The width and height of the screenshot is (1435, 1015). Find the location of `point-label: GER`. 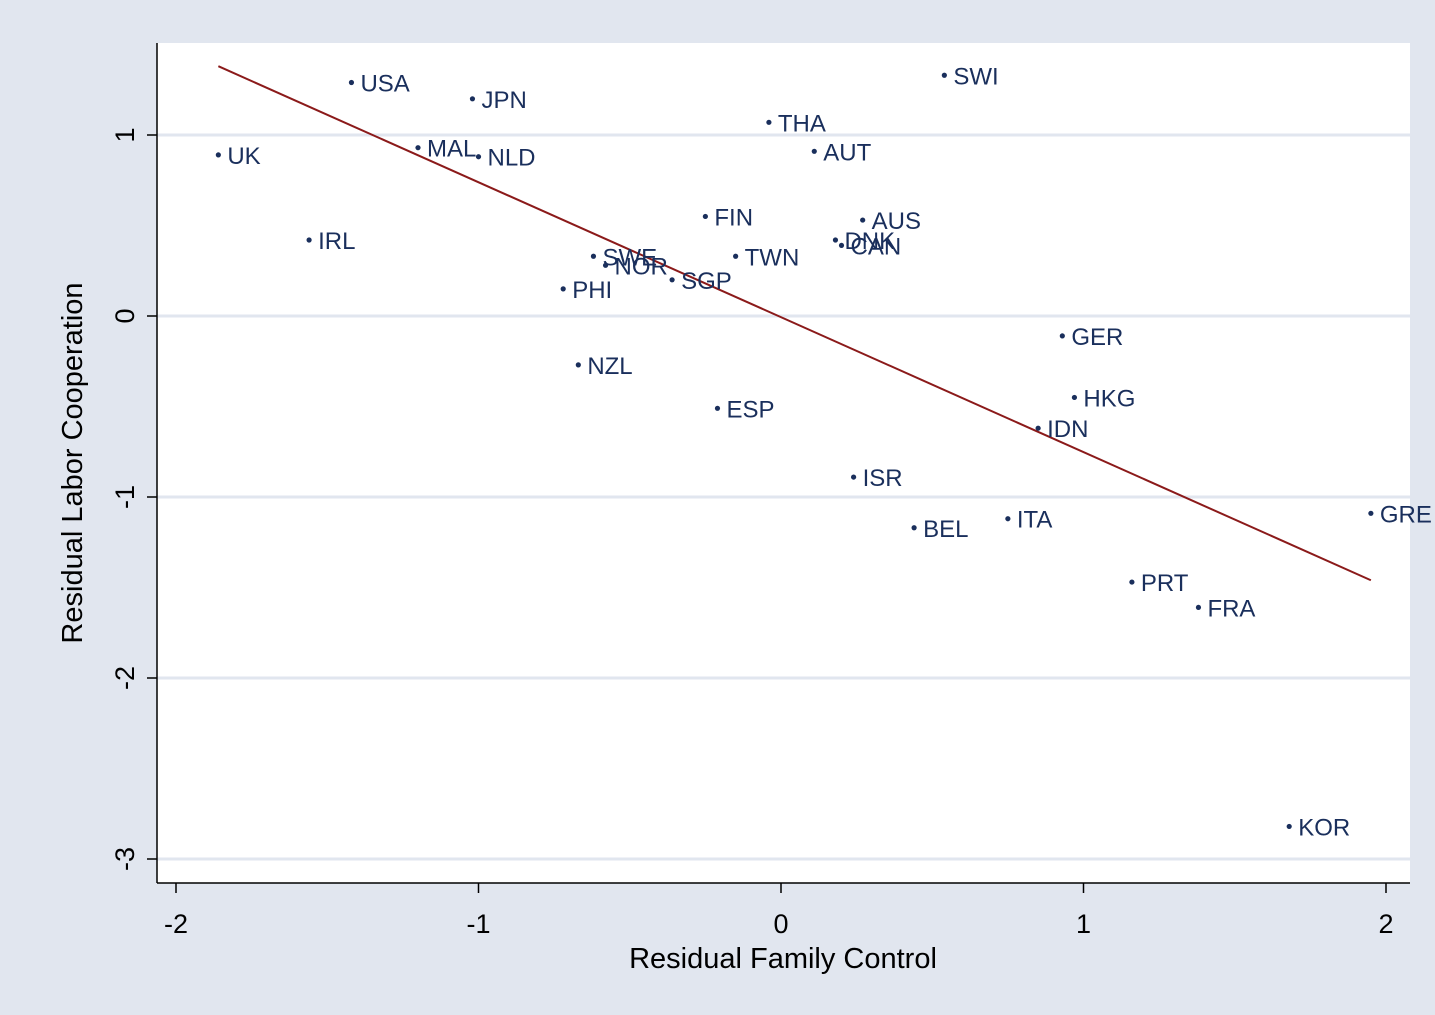

point-label: GER is located at coordinates (1097, 337).